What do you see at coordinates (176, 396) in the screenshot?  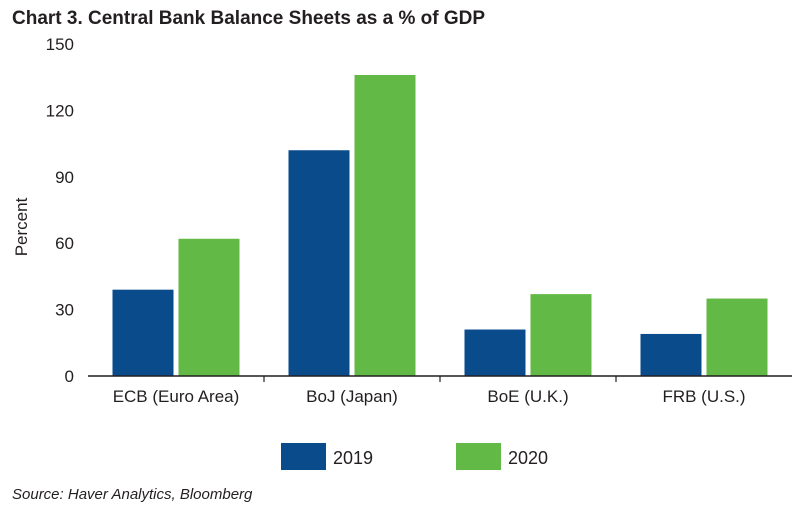 I see `x-tick-label: ECB (Euro Area)` at bounding box center [176, 396].